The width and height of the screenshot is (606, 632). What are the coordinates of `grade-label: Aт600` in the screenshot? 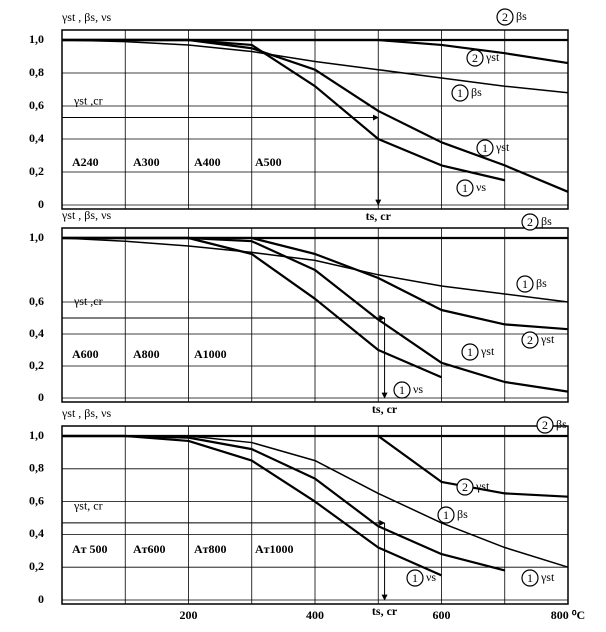 It's located at (149, 549).